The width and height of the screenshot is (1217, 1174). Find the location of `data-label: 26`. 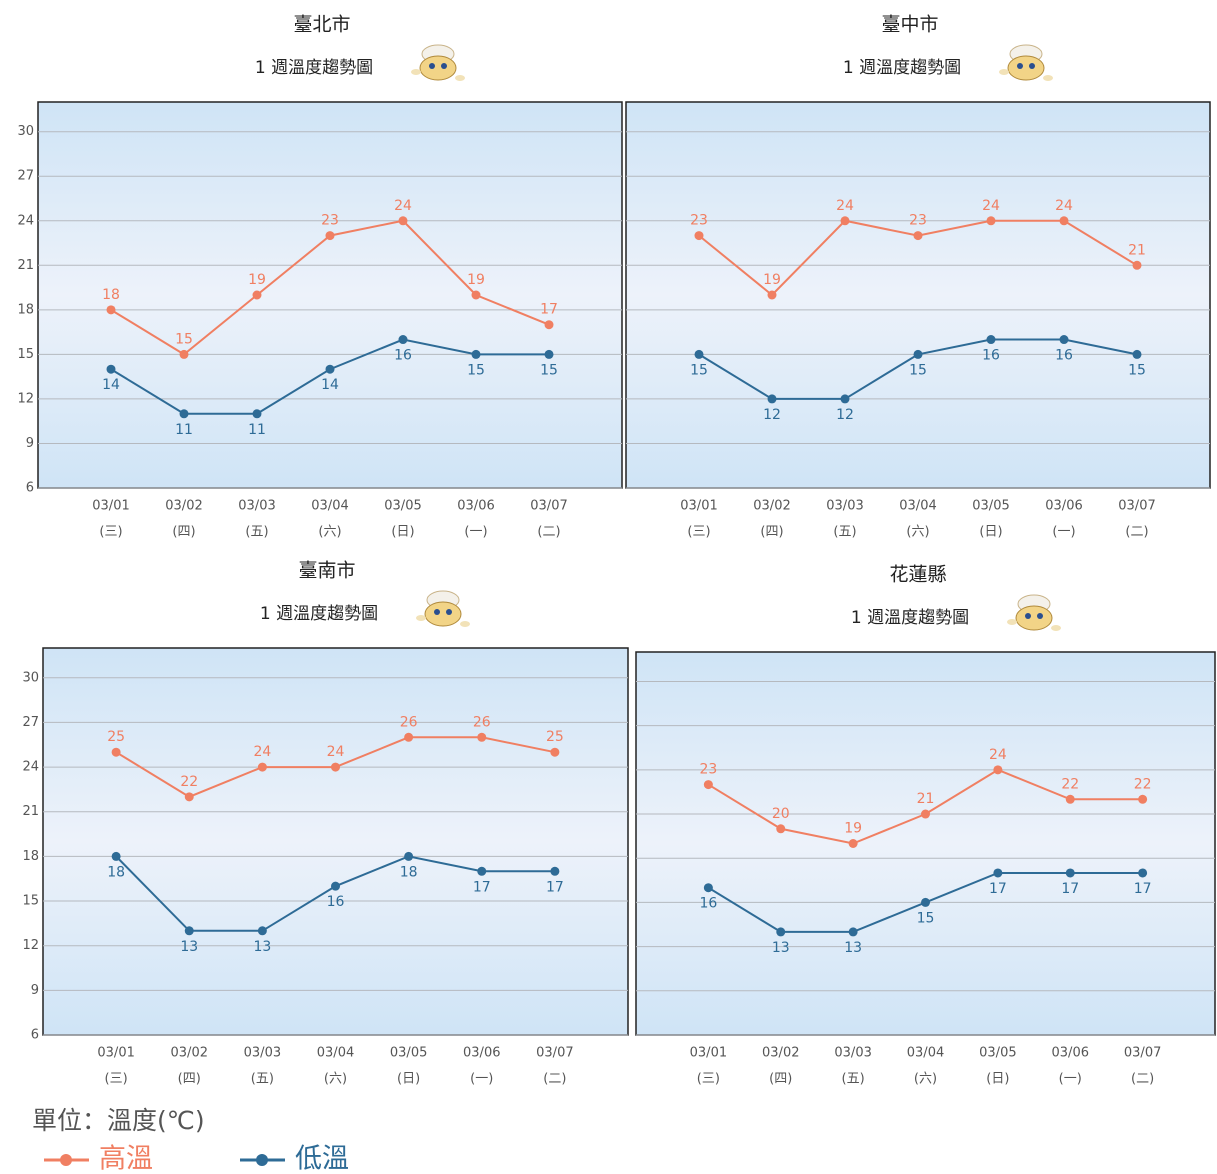

data-label: 26 is located at coordinates (482, 722).